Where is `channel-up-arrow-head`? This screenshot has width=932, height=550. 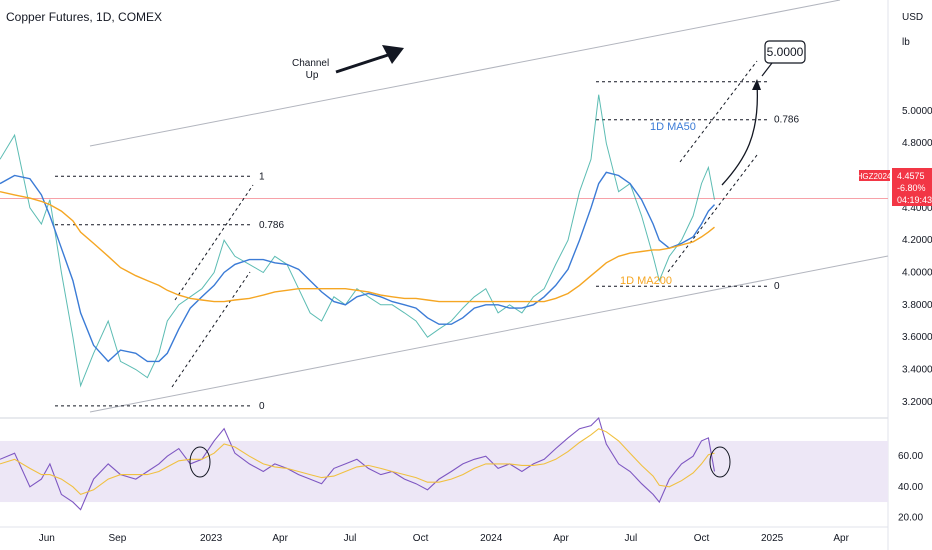 channel-up-arrow-head is located at coordinates (393, 54).